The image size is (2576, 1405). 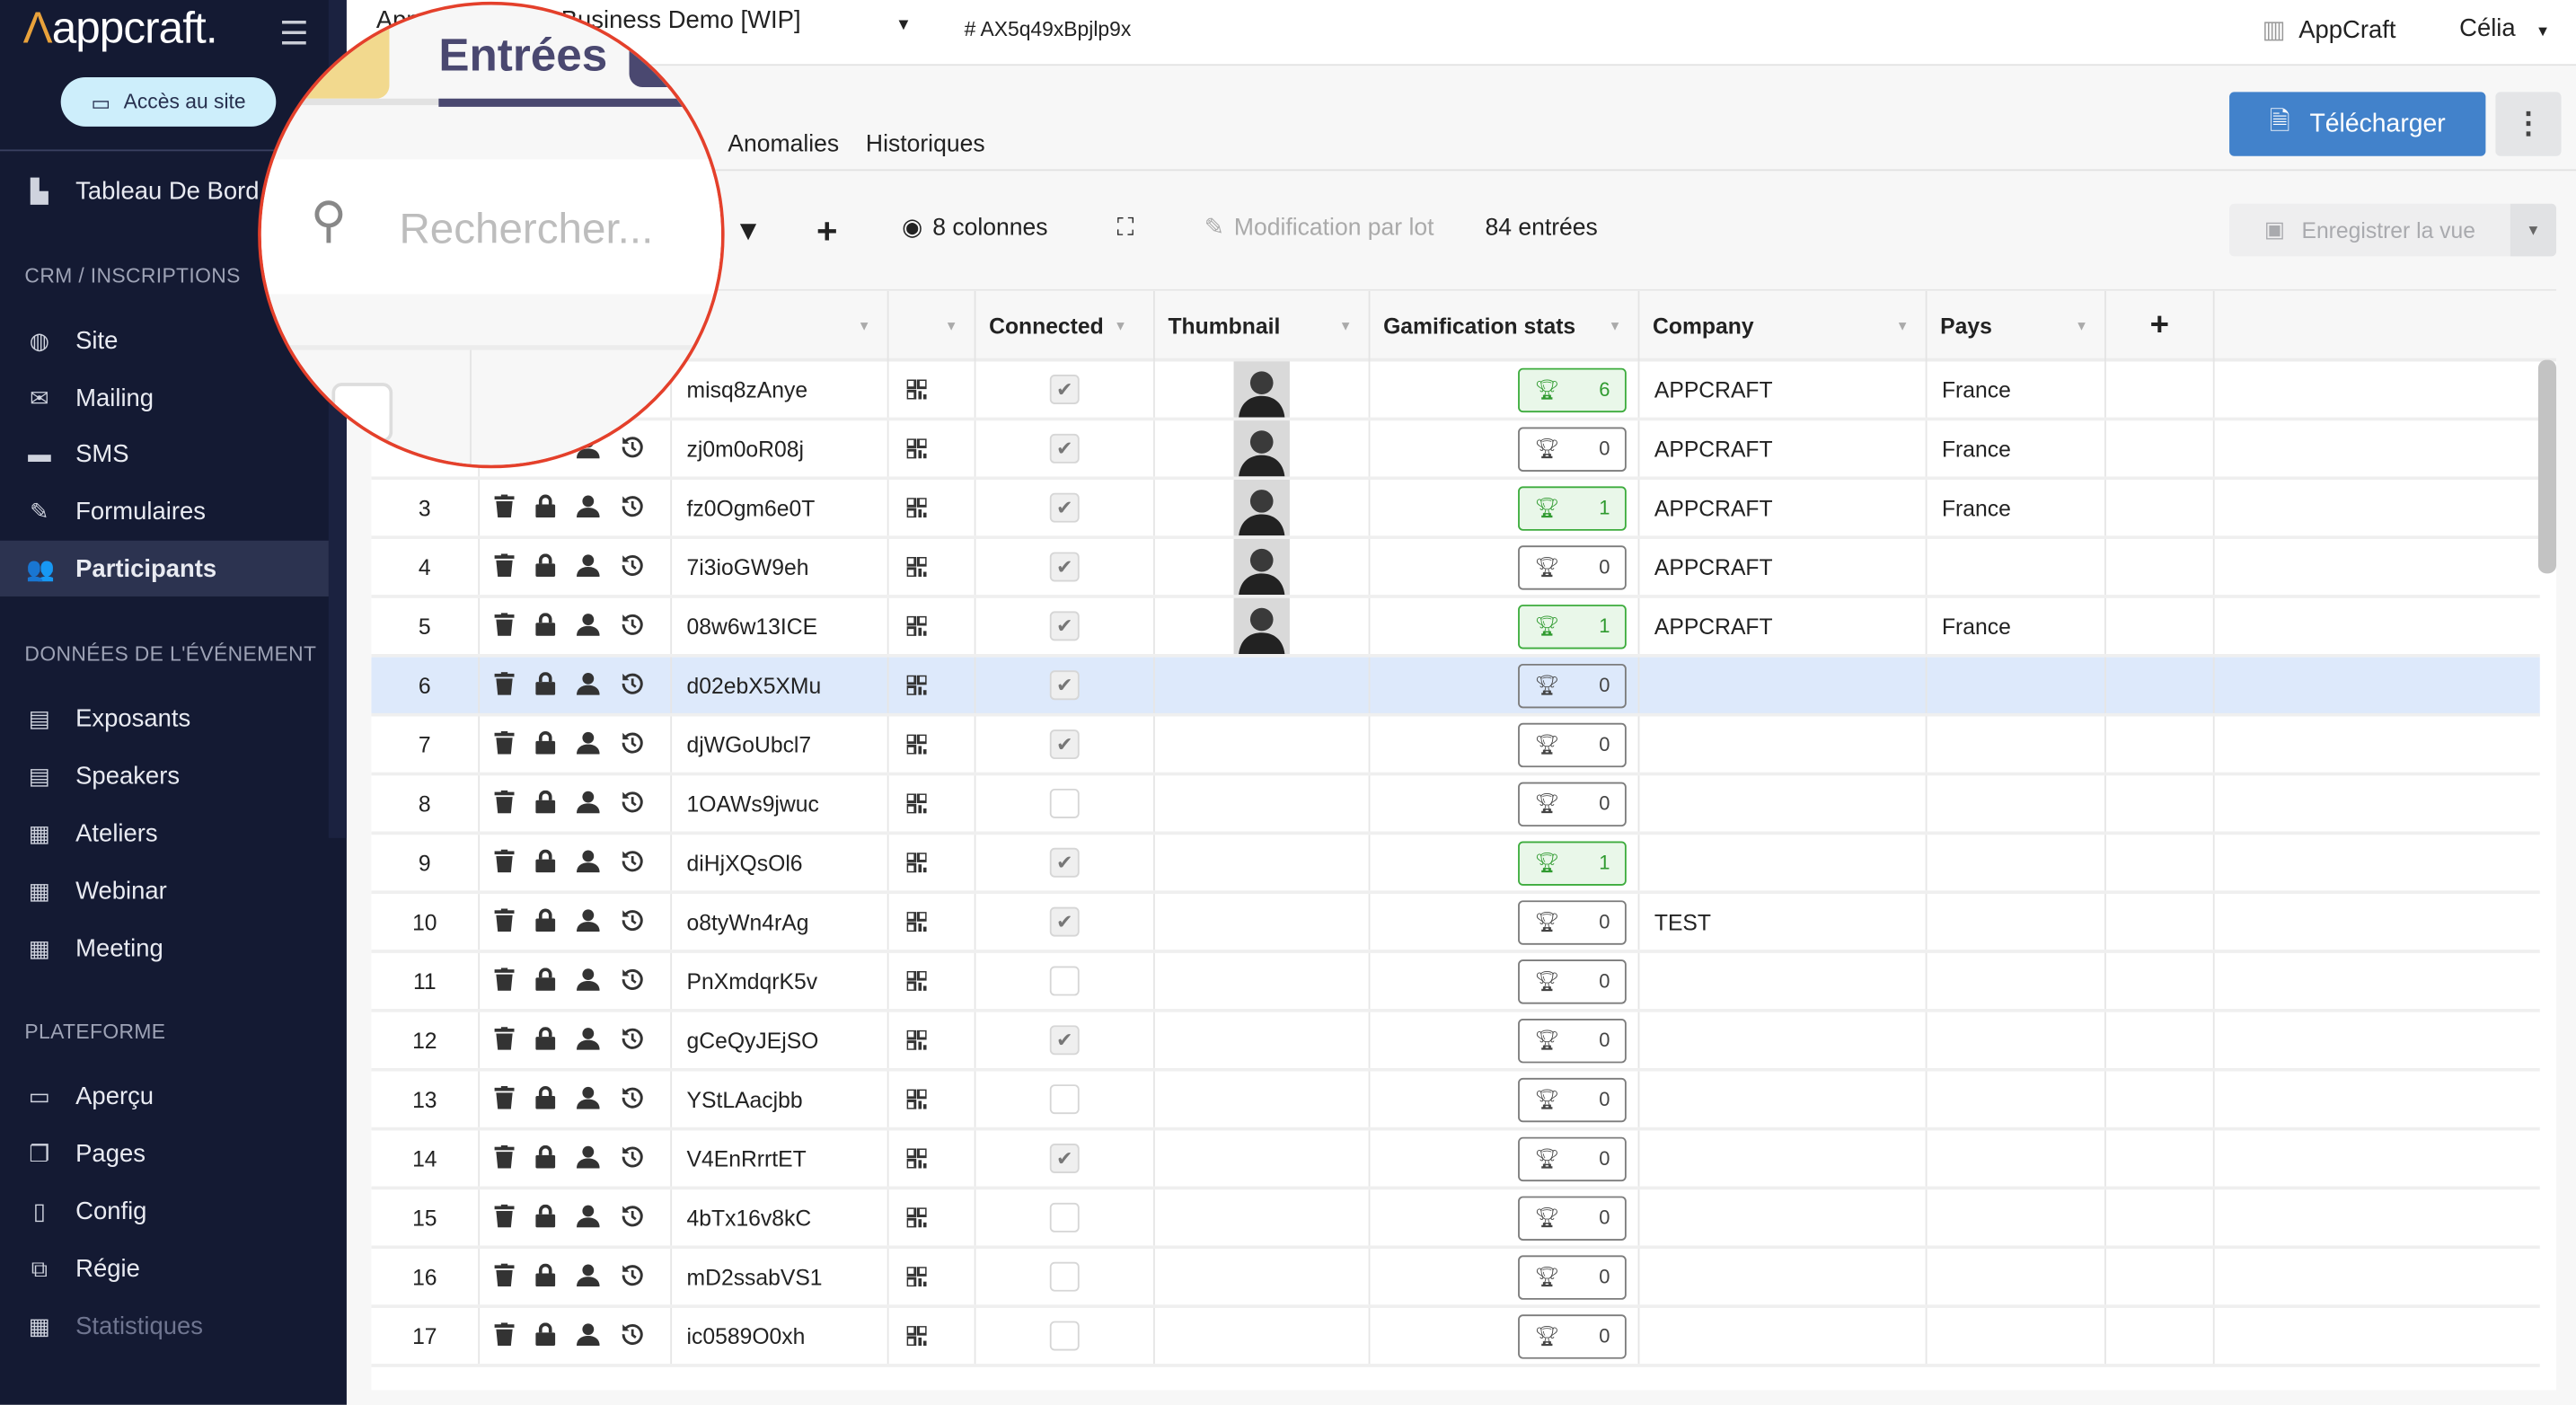 What do you see at coordinates (780, 803) in the screenshot?
I see `participant-id: 1OAWs9jwuc` at bounding box center [780, 803].